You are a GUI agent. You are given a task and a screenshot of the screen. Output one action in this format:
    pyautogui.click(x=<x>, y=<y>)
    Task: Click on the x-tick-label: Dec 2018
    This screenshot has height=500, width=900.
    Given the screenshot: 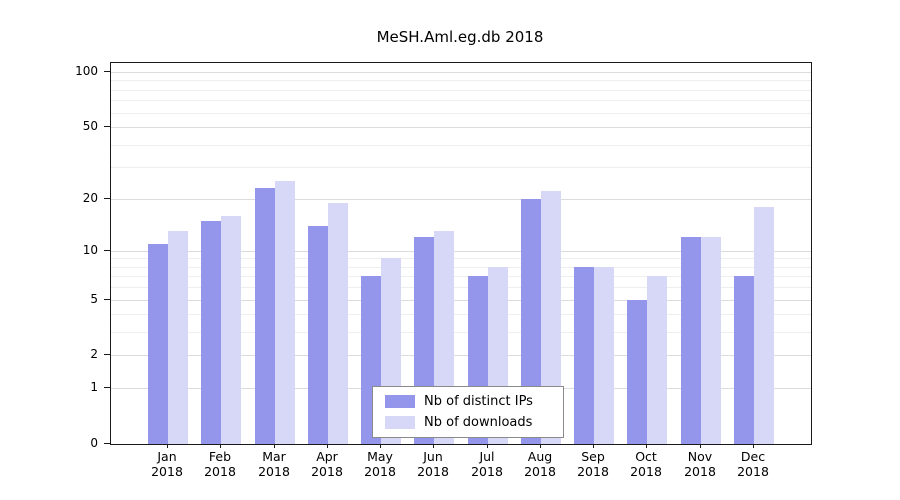 What is the action you would take?
    pyautogui.click(x=753, y=464)
    